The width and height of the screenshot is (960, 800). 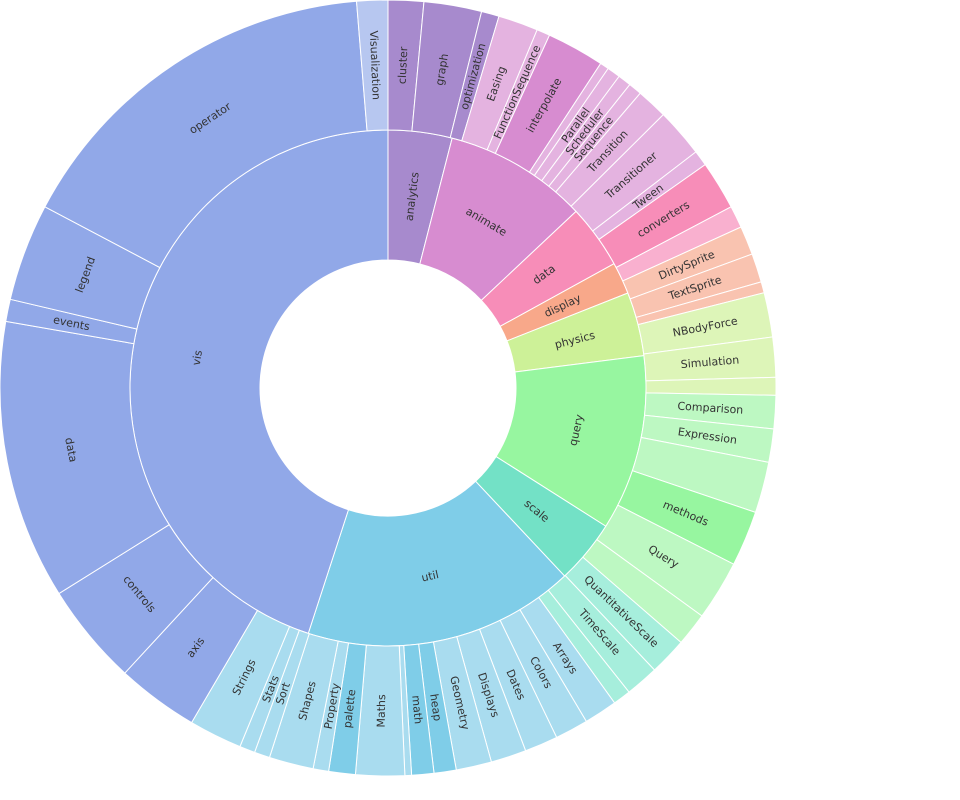 What do you see at coordinates (375, 65) in the screenshot?
I see `label-outer-51-visualization: Visualization` at bounding box center [375, 65].